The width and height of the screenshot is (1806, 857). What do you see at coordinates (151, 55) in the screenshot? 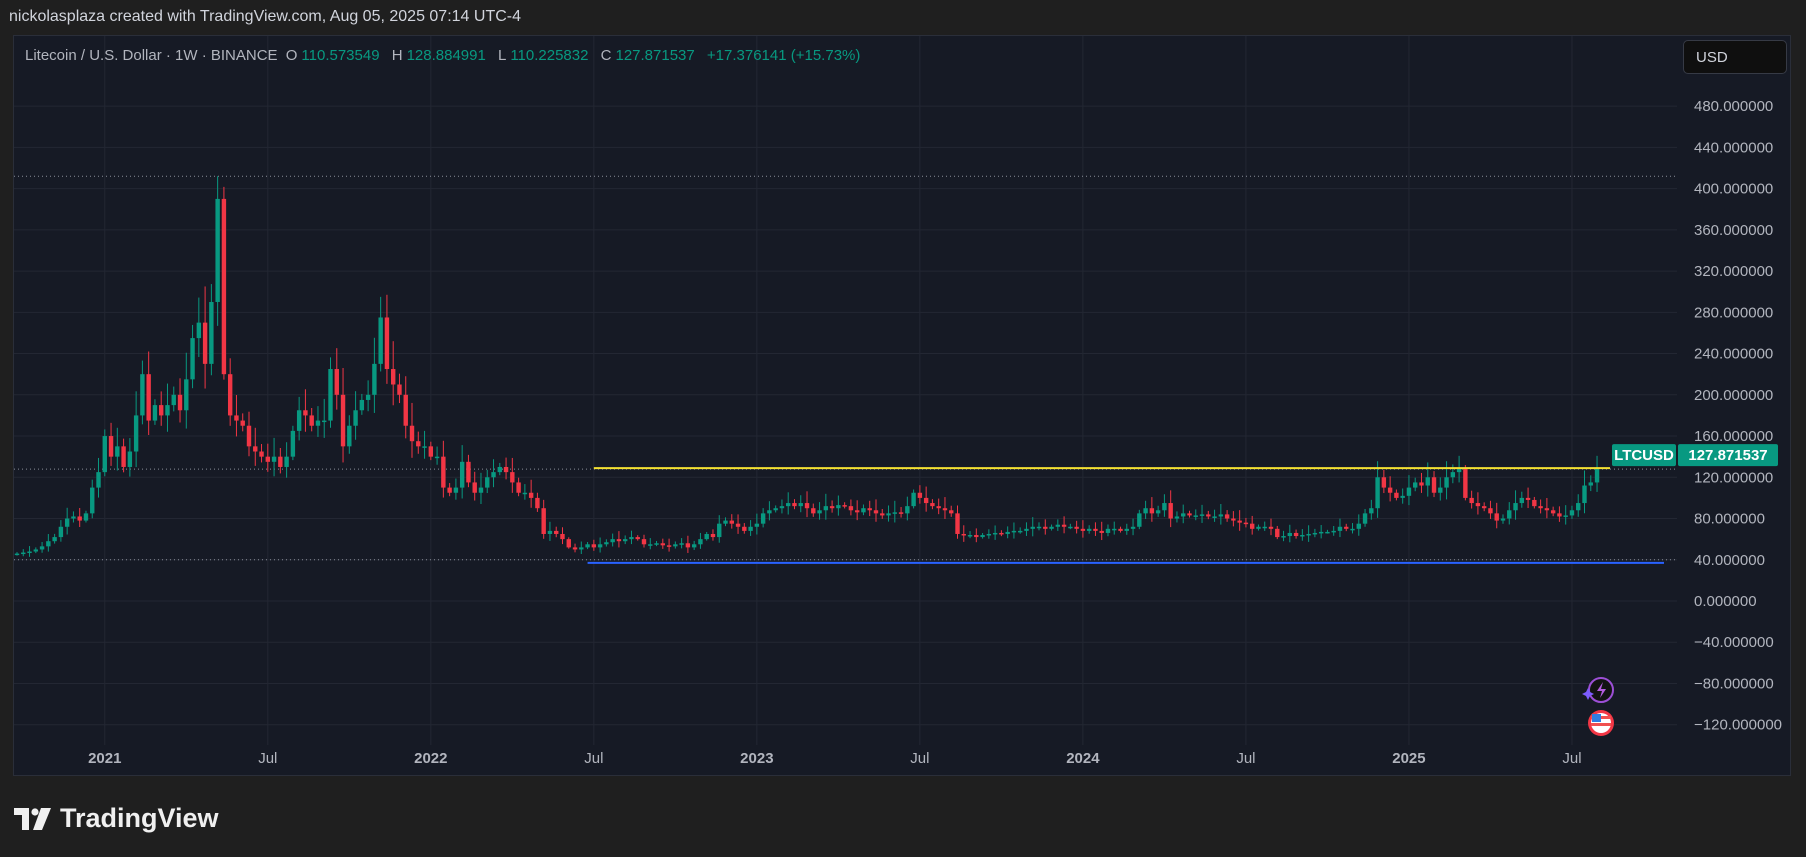
I see `symbol-title: Litecoin / U.S. Dollar · 1W · BINANCE` at bounding box center [151, 55].